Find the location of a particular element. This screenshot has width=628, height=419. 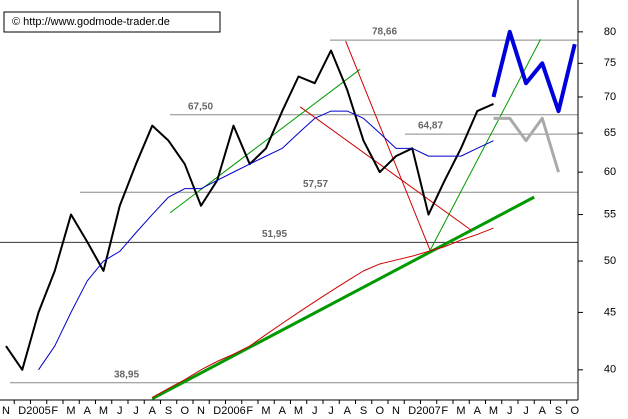

y-tick-label: 80 is located at coordinates (610, 32).